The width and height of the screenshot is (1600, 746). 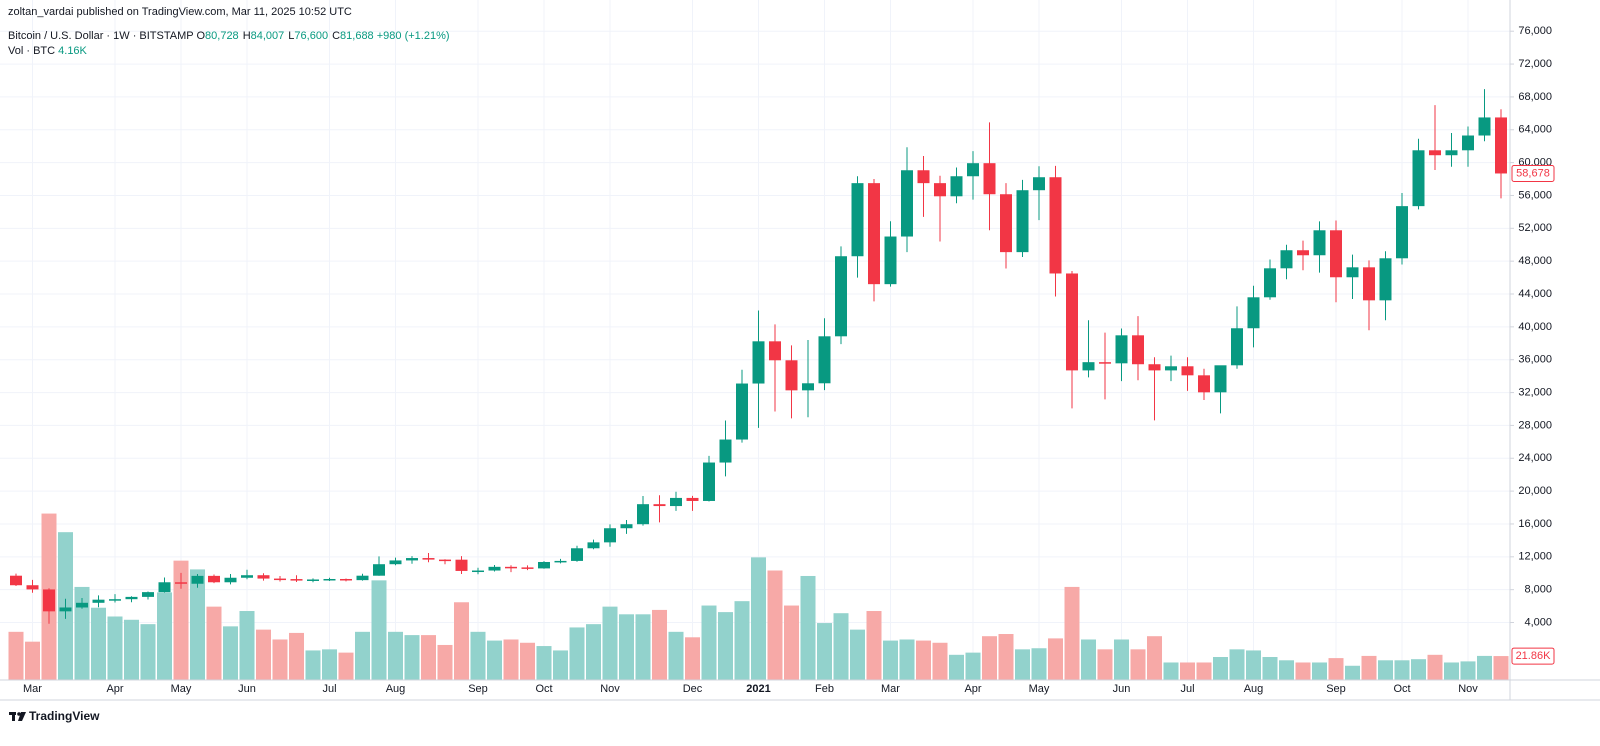 I want to click on ohlc-value: 81,688, so click(x=357, y=36).